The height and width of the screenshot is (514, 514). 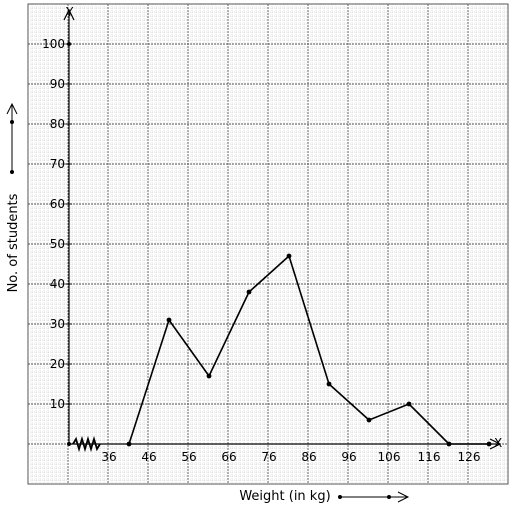 I want to click on y-tick-label: 80, so click(x=57, y=124).